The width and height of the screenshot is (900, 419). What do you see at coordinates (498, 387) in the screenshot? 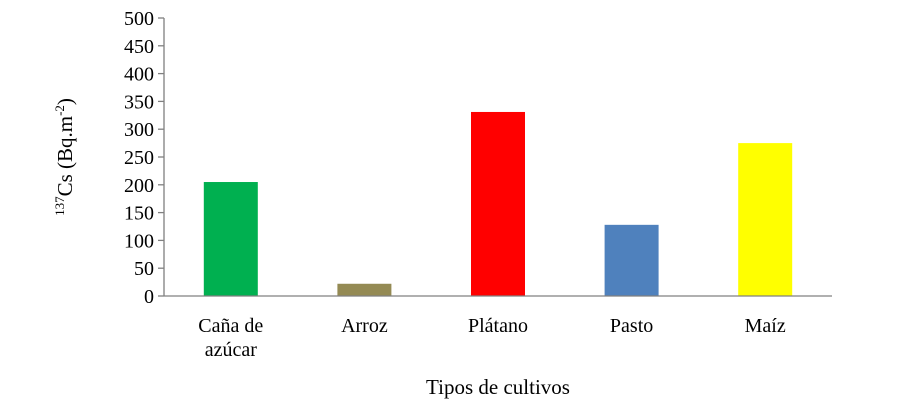
I see `x-axis-title: Tipos de cultivos` at bounding box center [498, 387].